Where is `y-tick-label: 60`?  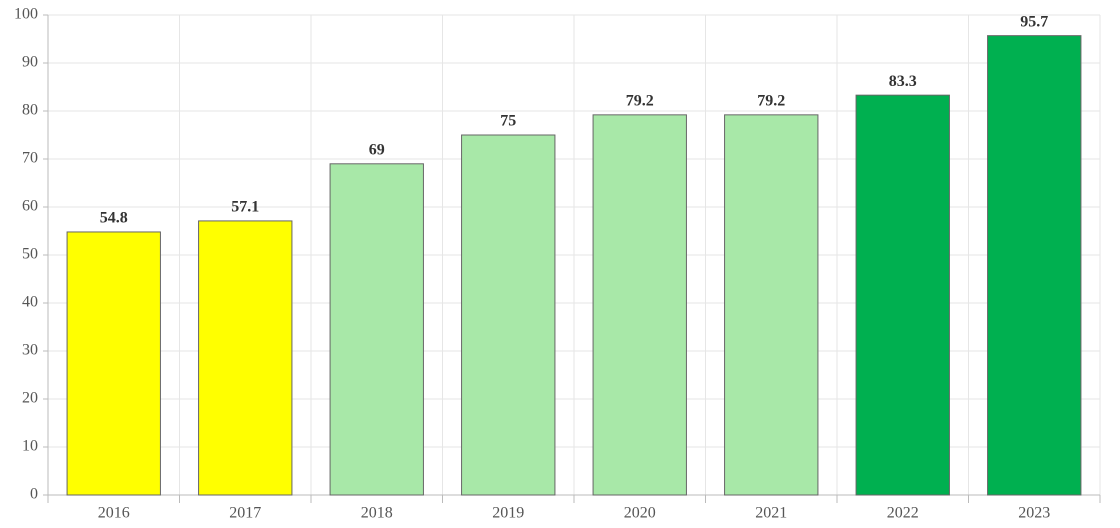
y-tick-label: 60 is located at coordinates (30, 206).